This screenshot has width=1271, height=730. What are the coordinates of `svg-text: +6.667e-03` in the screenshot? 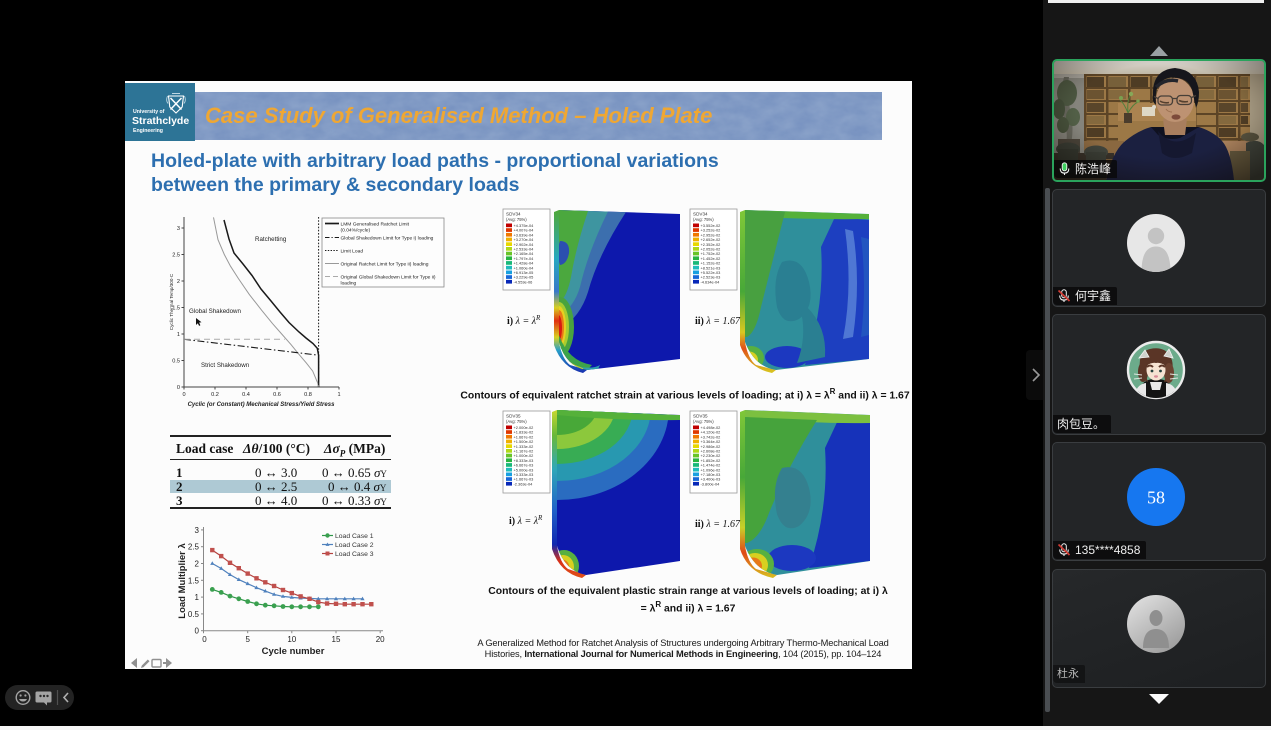 It's located at (524, 465).